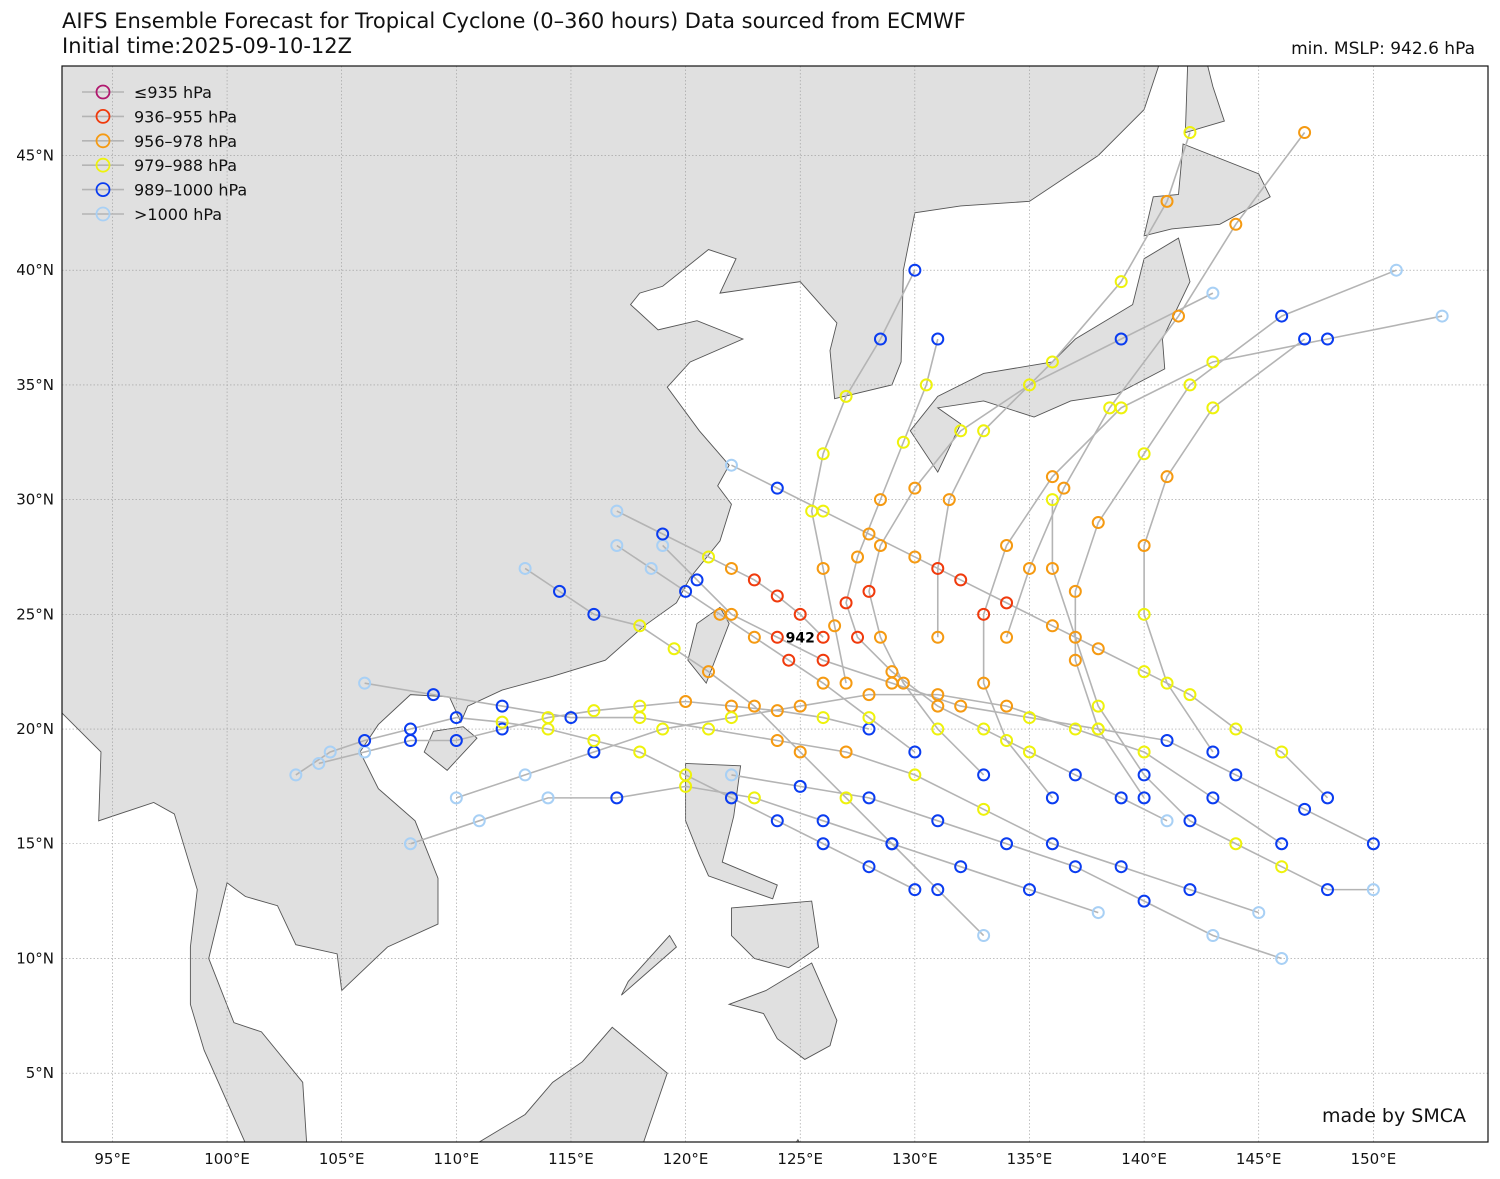 Image resolution: width=1500 pixels, height=1179 pixels. I want to click on y-tick-label: 15°N, so click(35, 844).